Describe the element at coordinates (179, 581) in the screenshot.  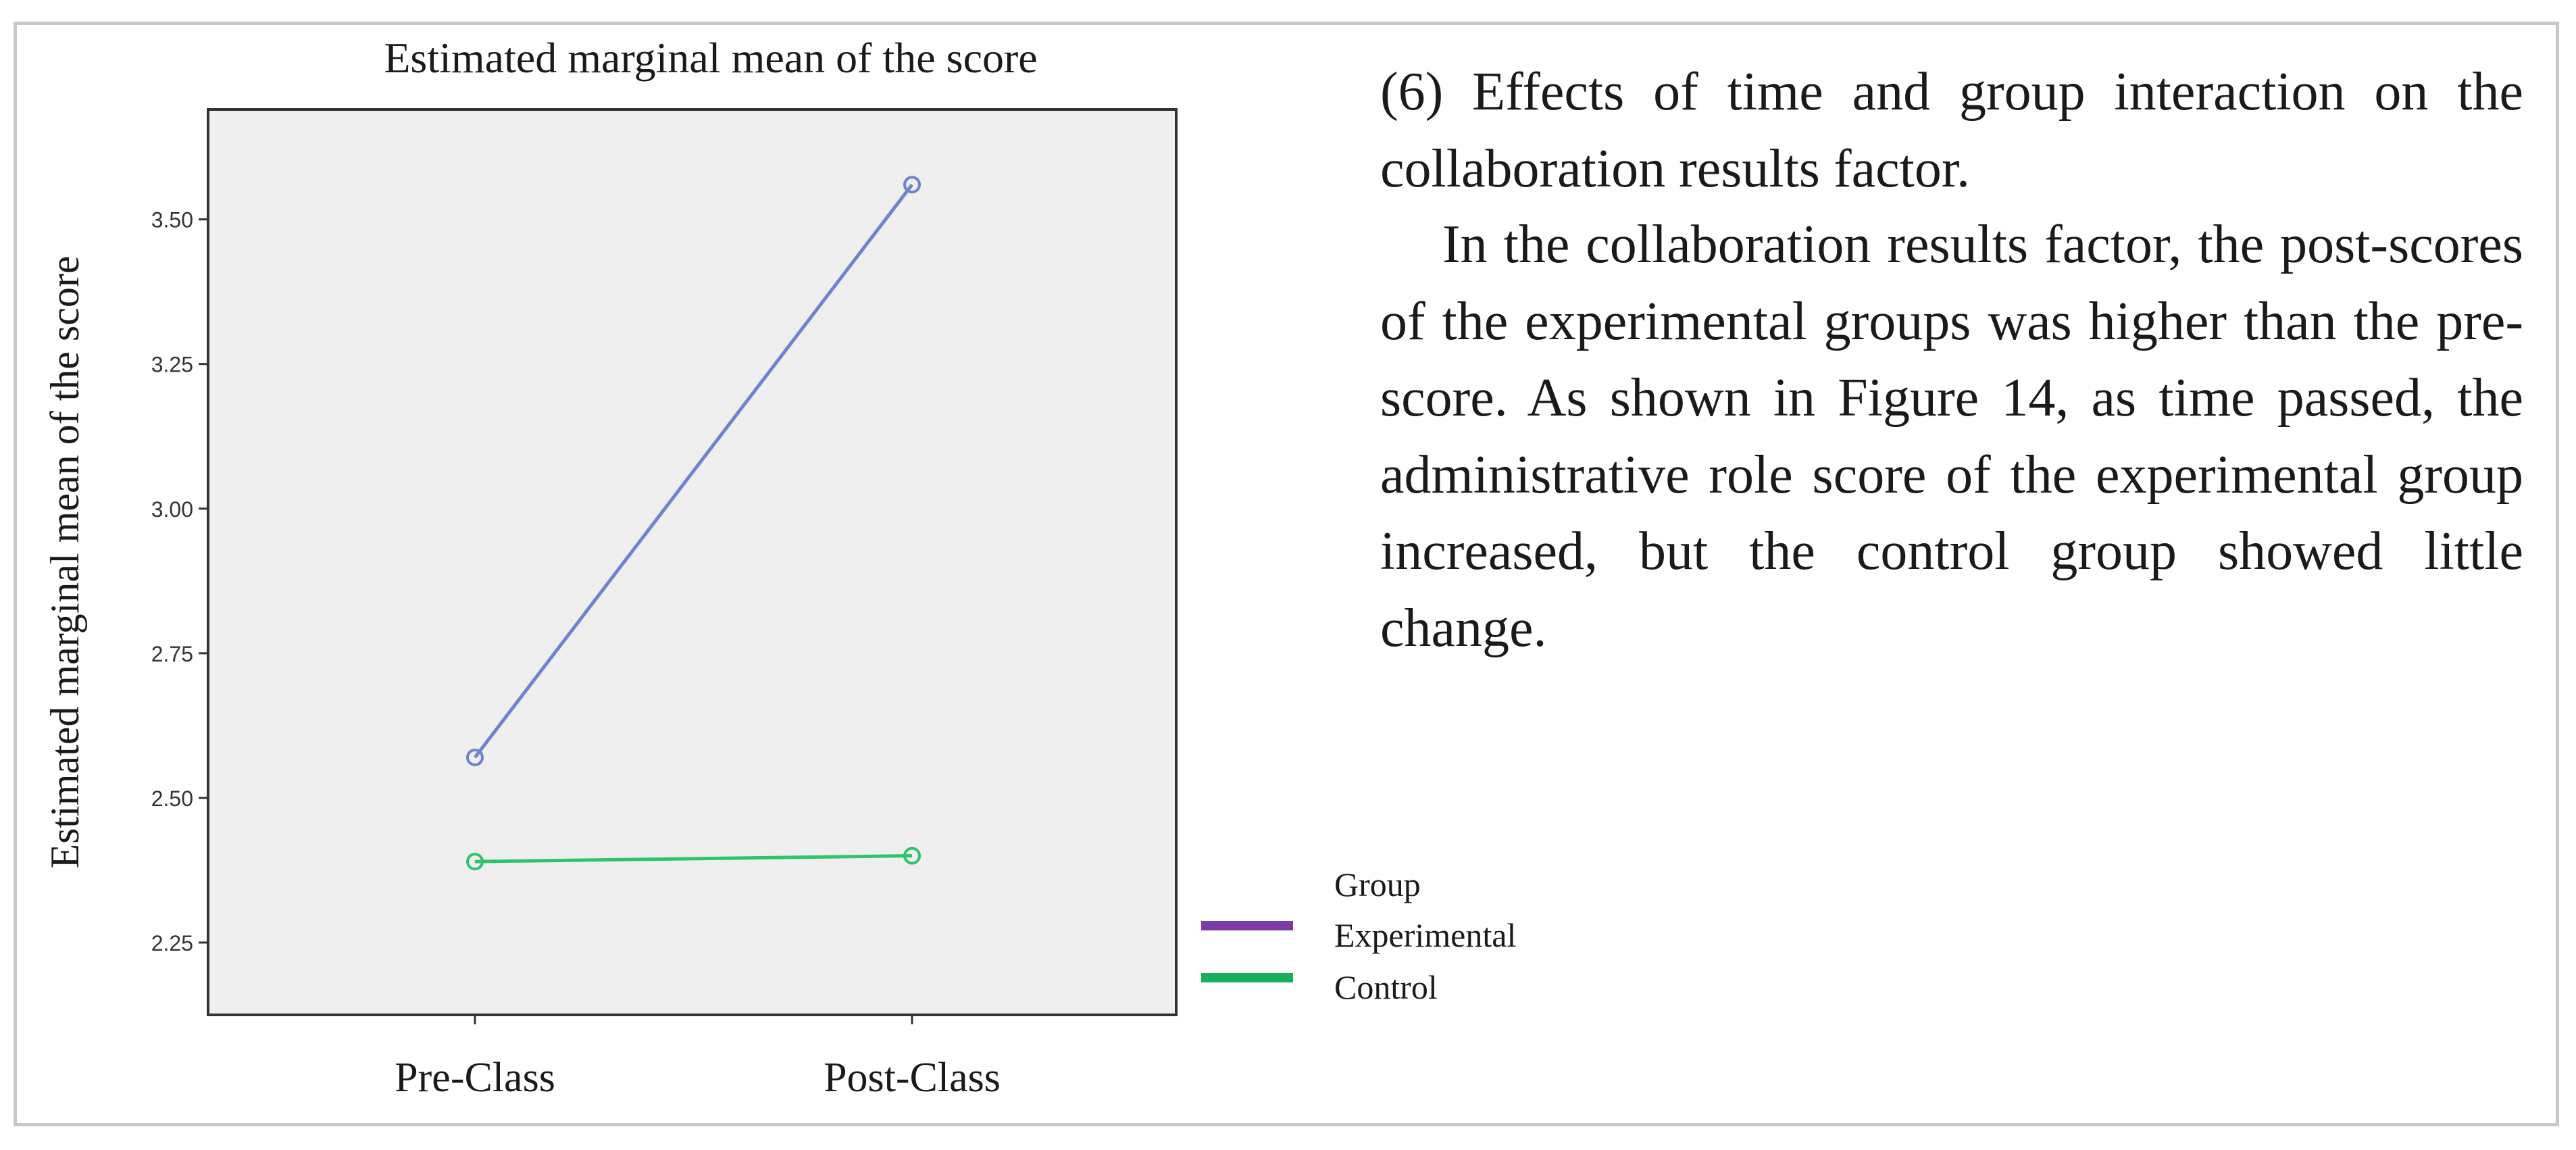
I see `y-axis-ticks: 2.25 2.50 2.75 3.00 3.25 3.50` at that location.